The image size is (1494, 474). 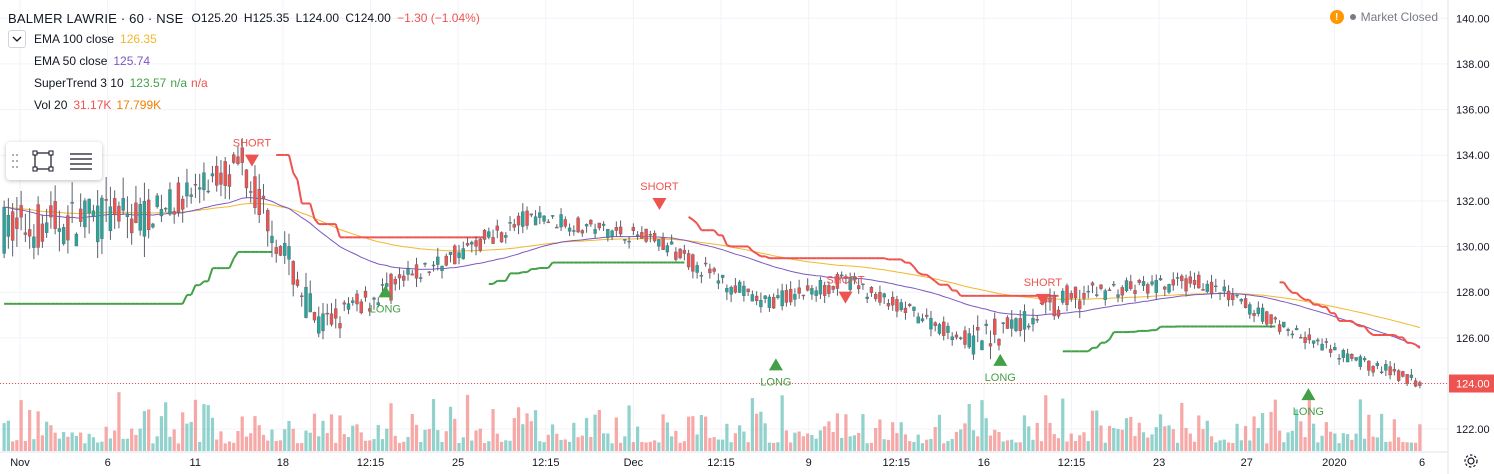 What do you see at coordinates (43, 161) in the screenshot?
I see `rectangle-tool-button` at bounding box center [43, 161].